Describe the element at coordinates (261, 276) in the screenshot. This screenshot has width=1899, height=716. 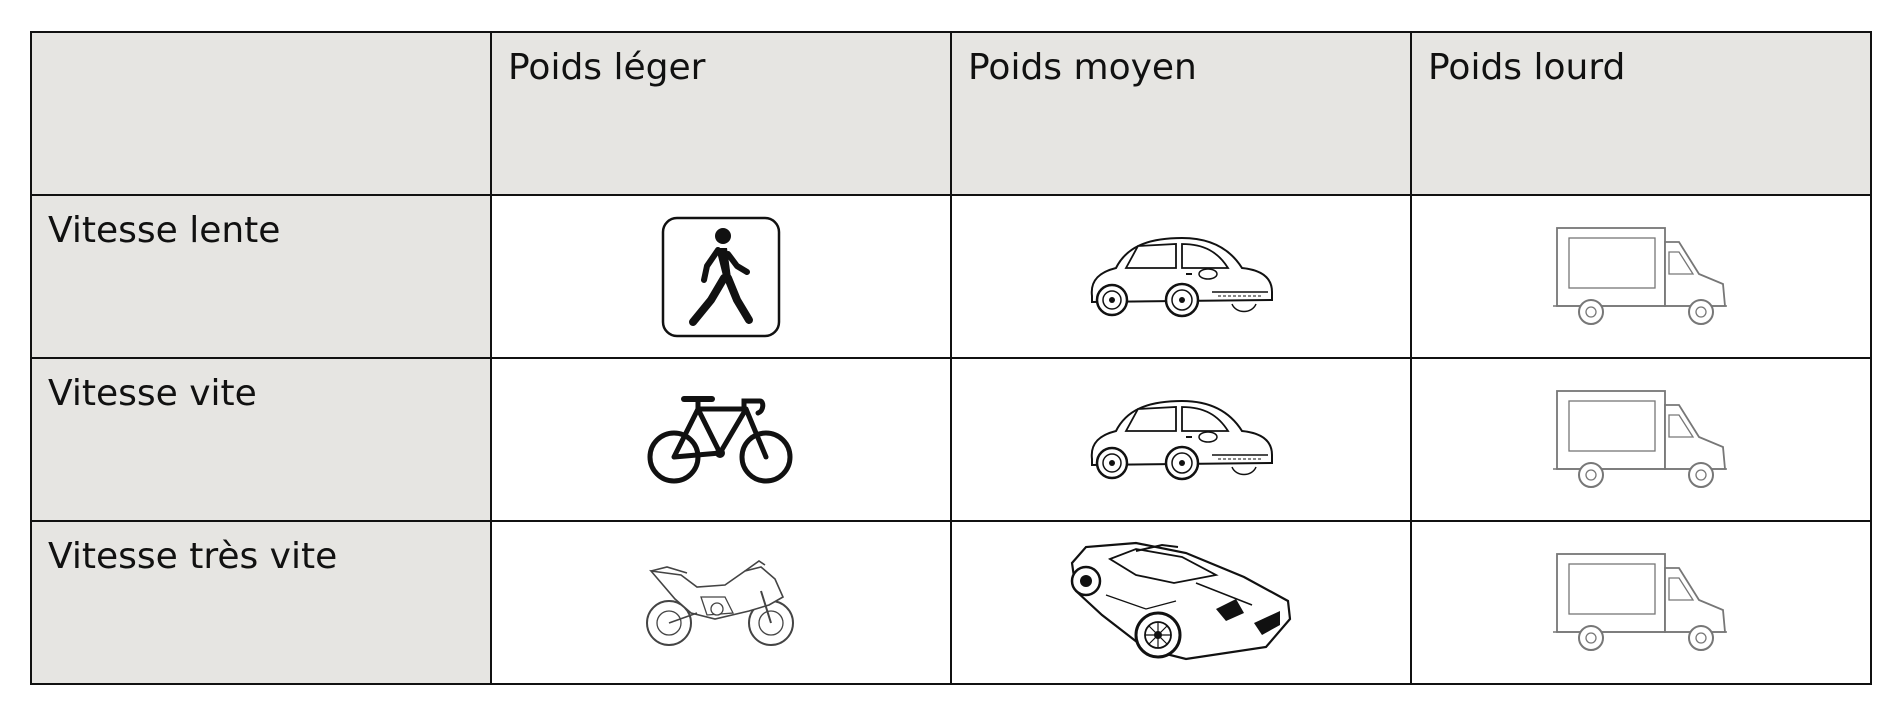
I see `row-header-cell: Vitesse lente` at that location.